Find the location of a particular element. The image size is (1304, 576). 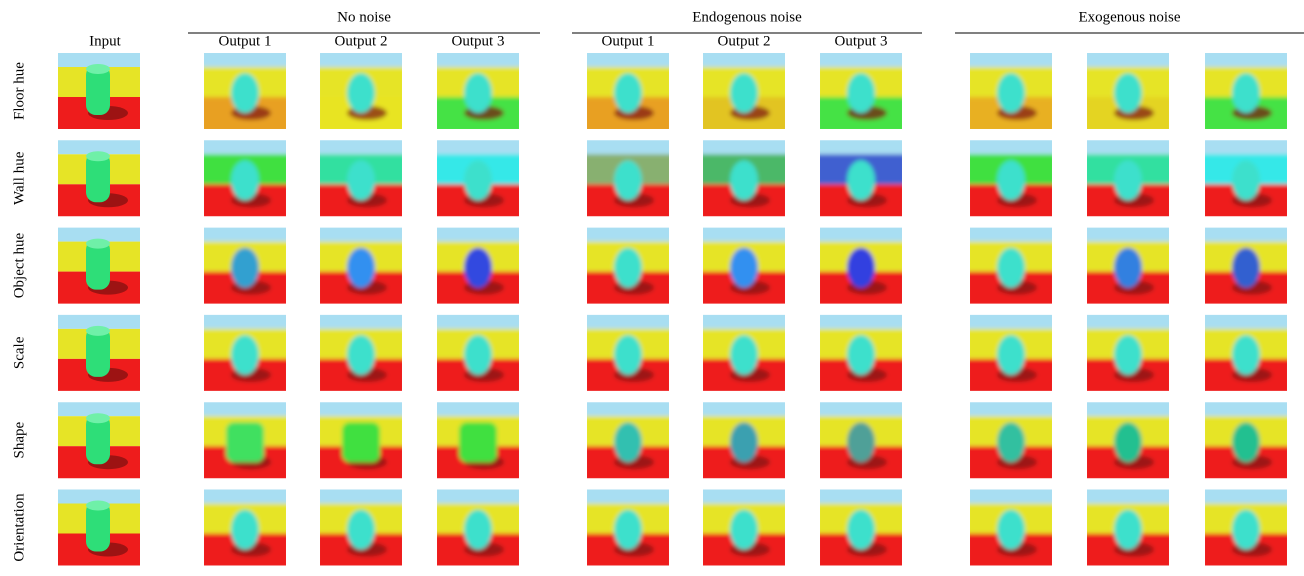

group-title: No noise is located at coordinates (364, 17).